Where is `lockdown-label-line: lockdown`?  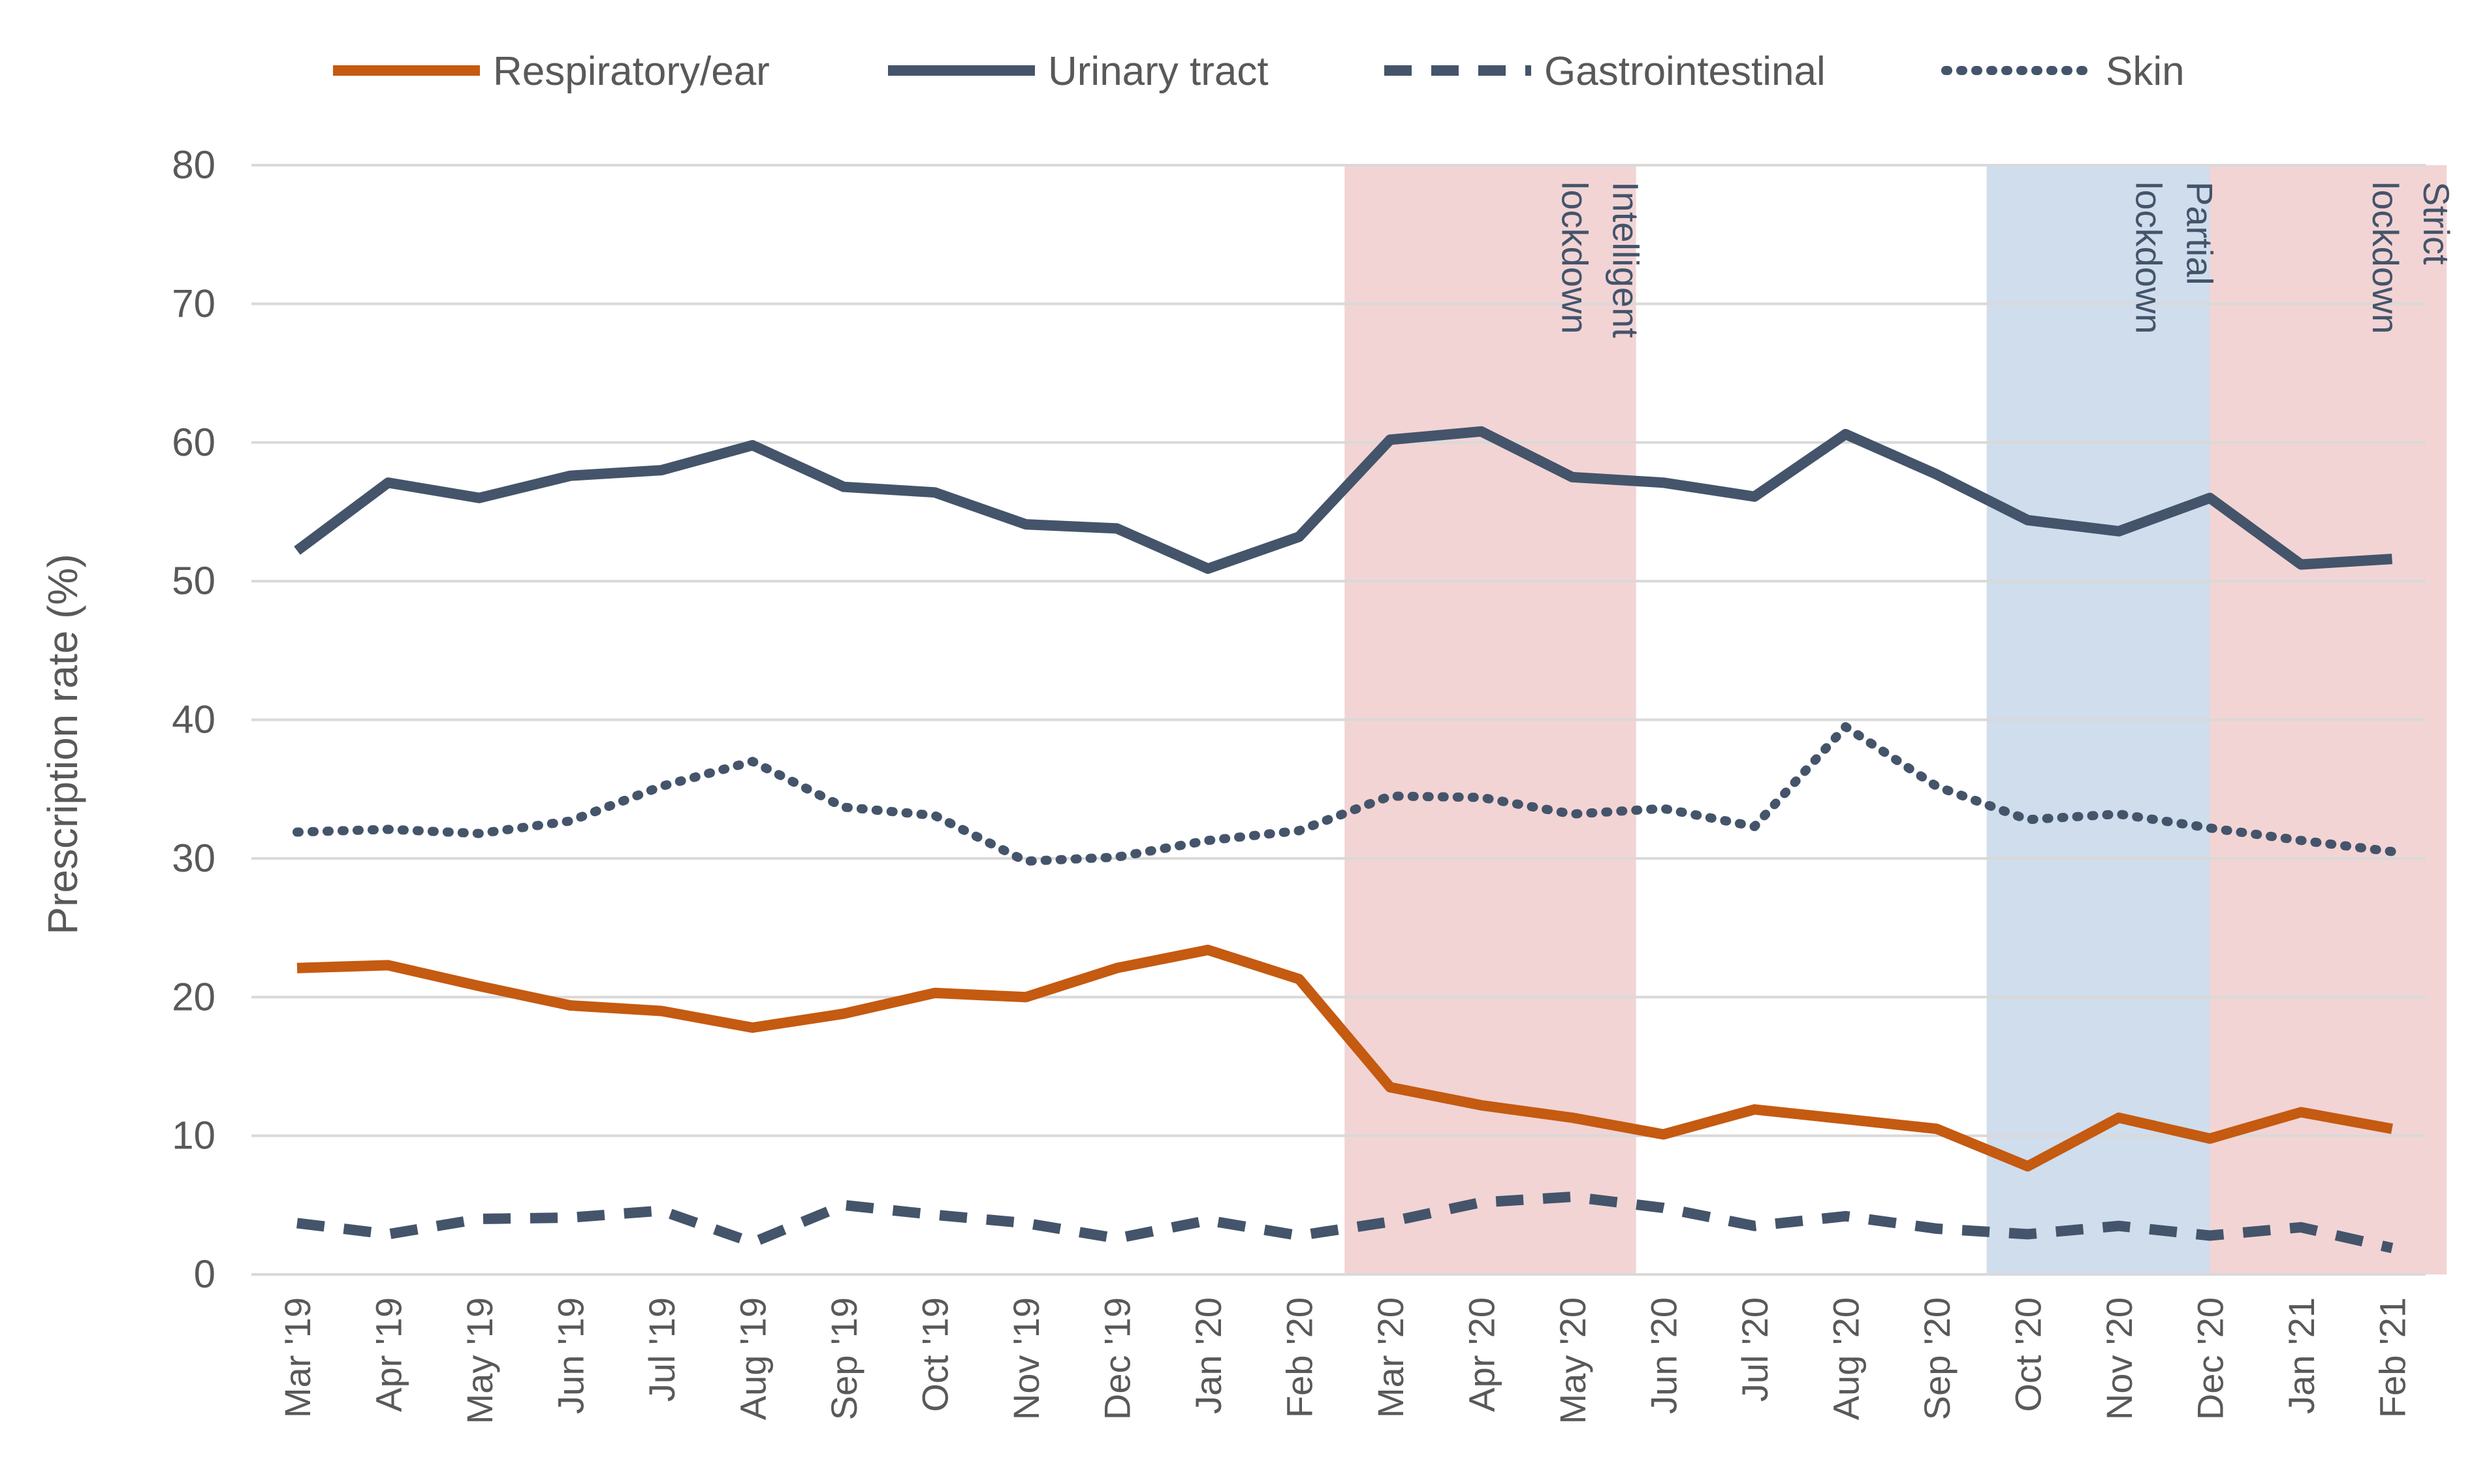
lockdown-label-line: lockdown is located at coordinates (2149, 258).